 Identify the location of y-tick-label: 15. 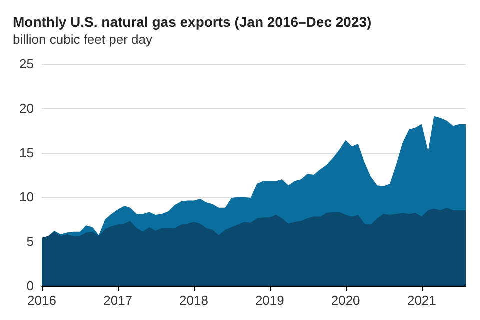
(27, 152).